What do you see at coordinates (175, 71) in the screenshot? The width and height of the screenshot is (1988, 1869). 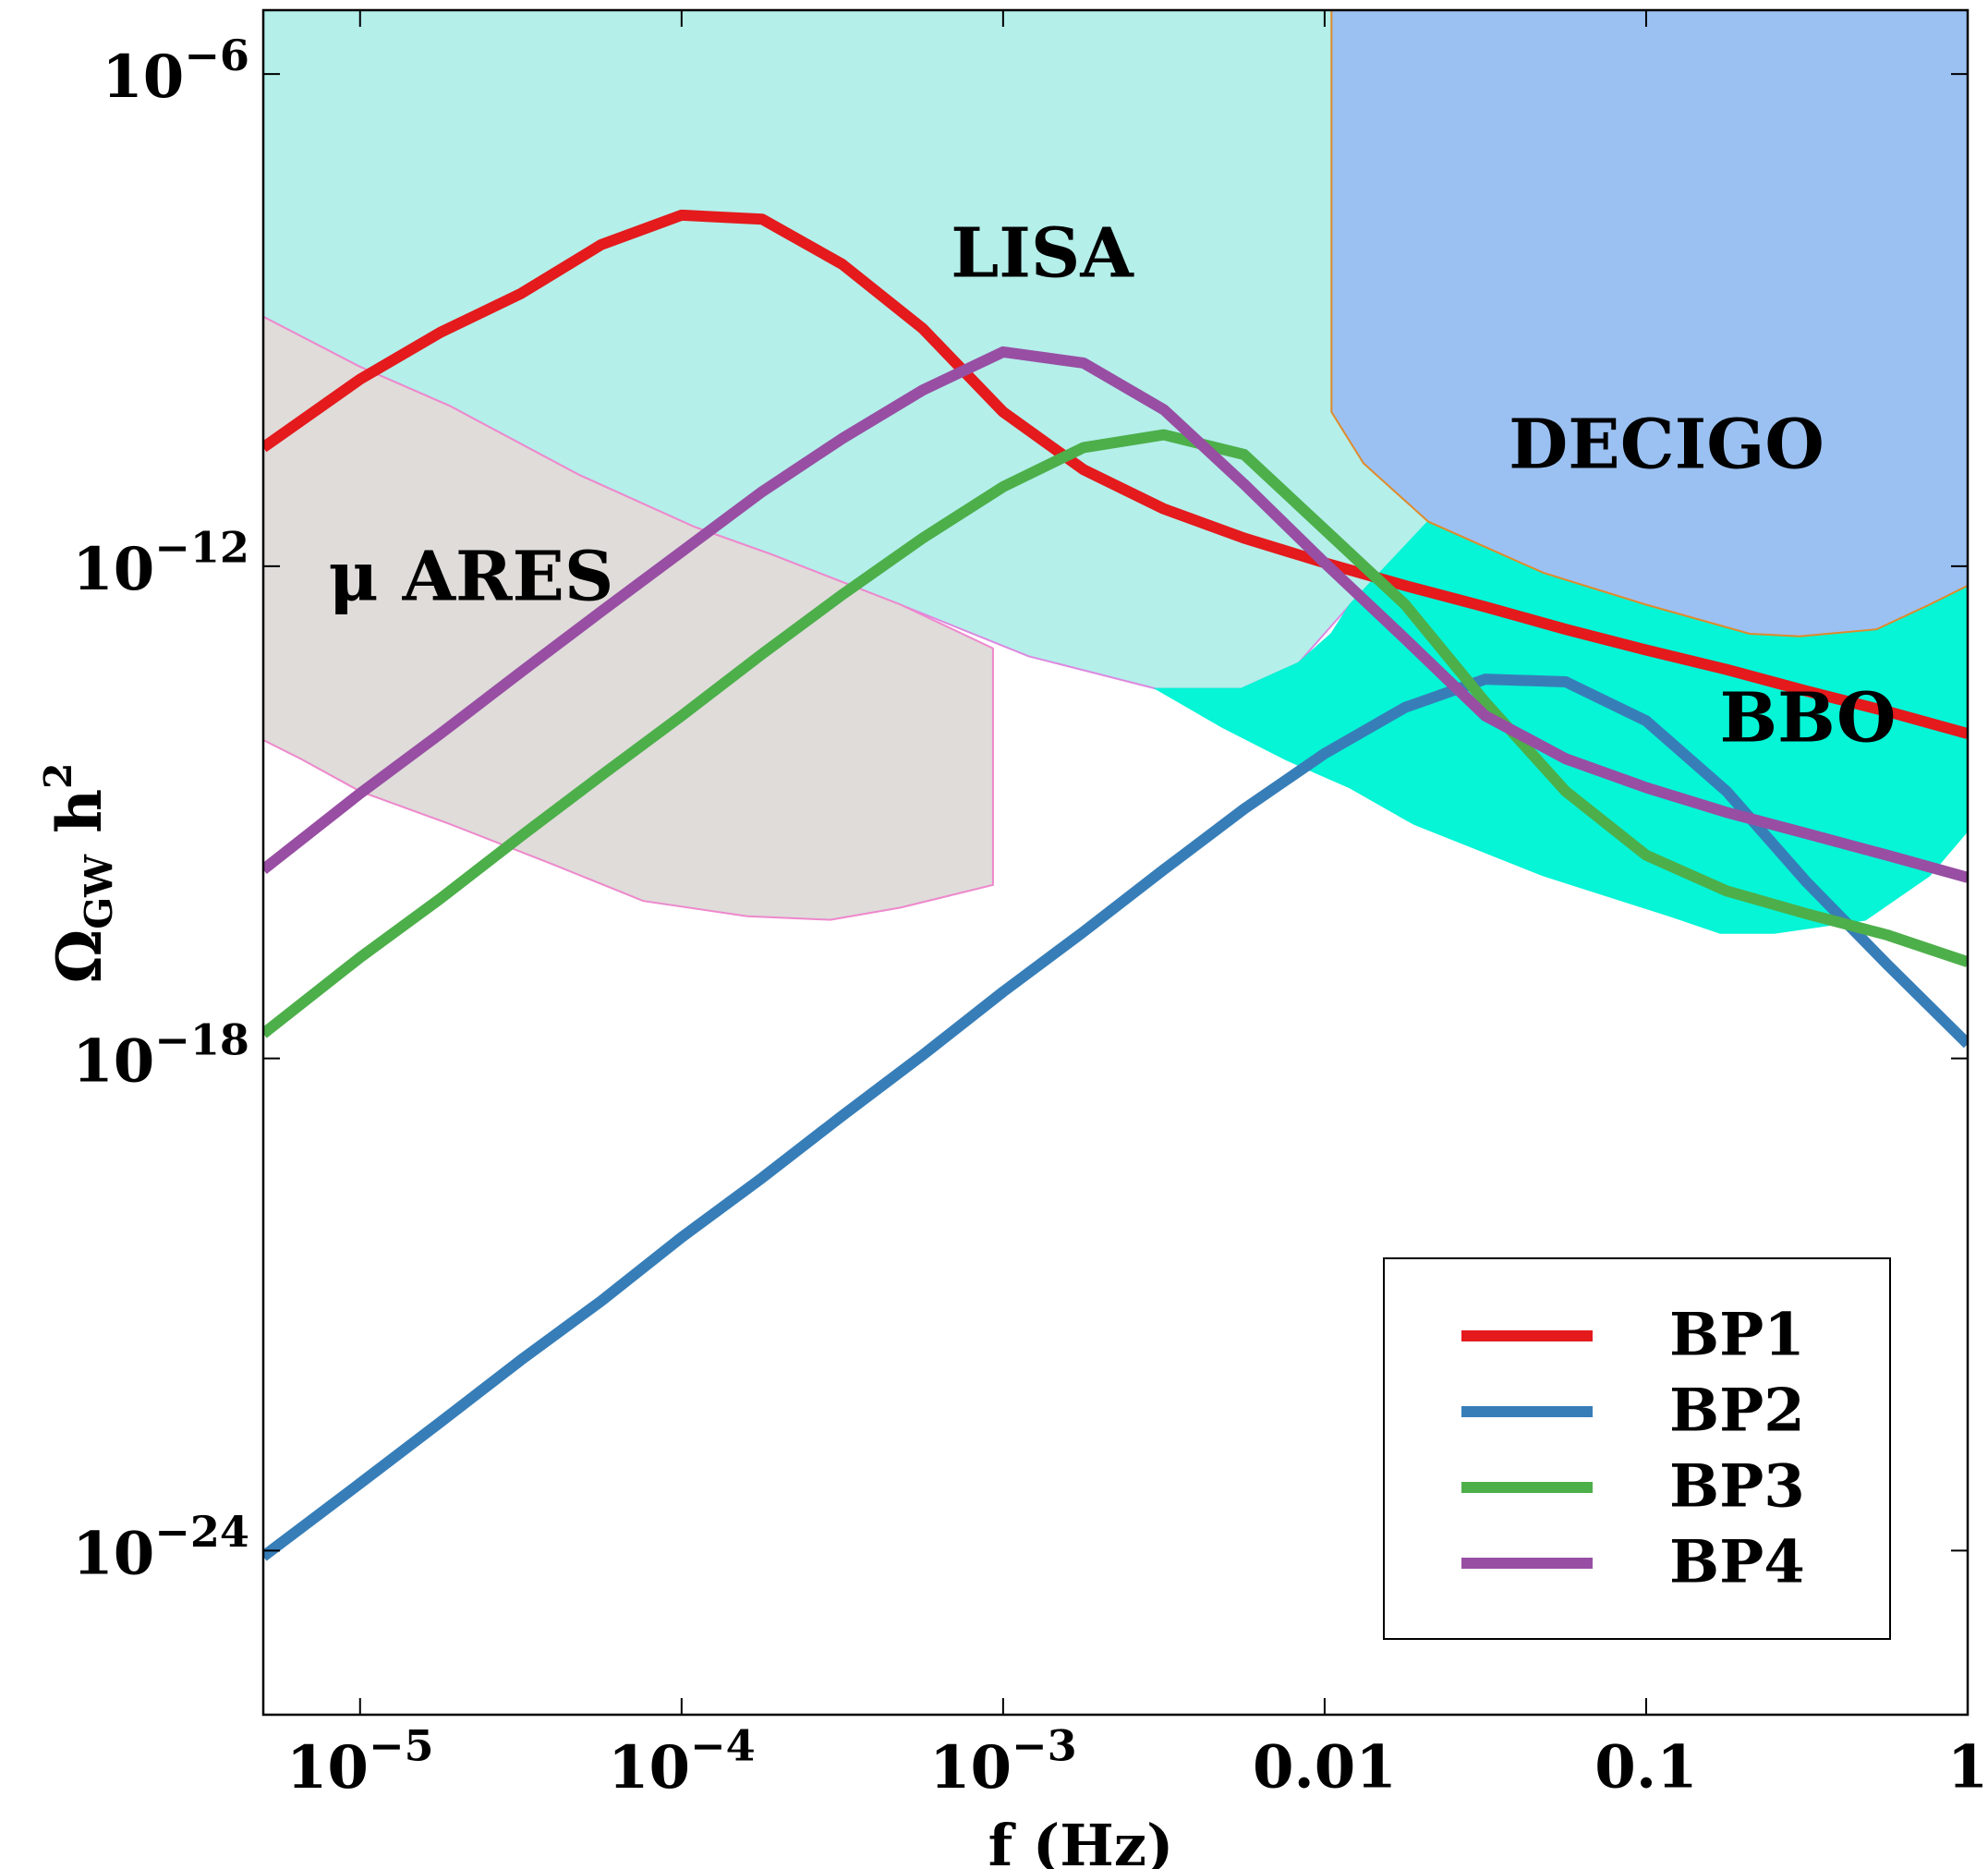 I see `y-tick-label: 10−6` at bounding box center [175, 71].